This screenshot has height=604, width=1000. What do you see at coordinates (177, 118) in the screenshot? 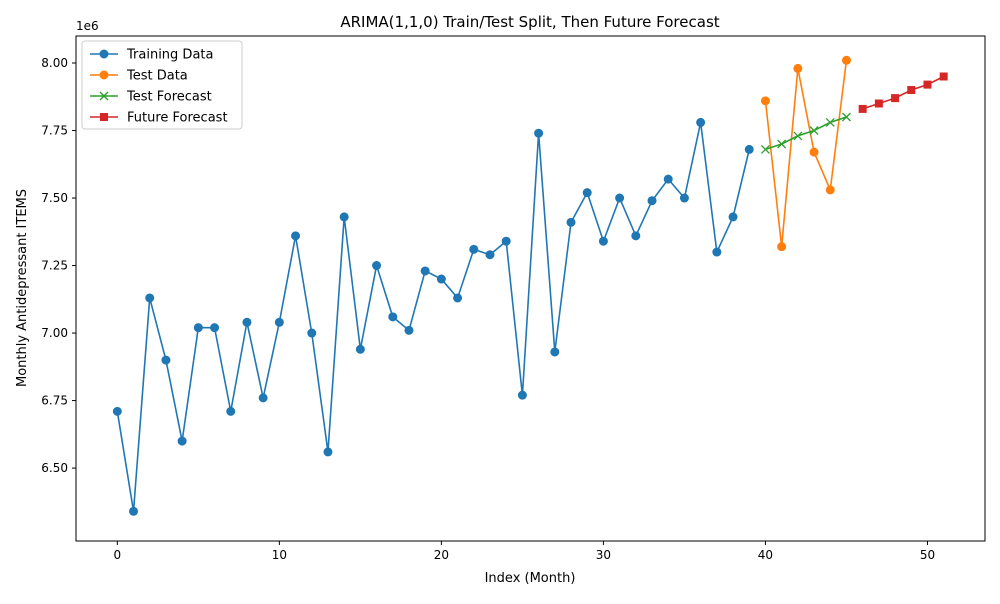
I see `legend-label: Future Forecast` at bounding box center [177, 118].